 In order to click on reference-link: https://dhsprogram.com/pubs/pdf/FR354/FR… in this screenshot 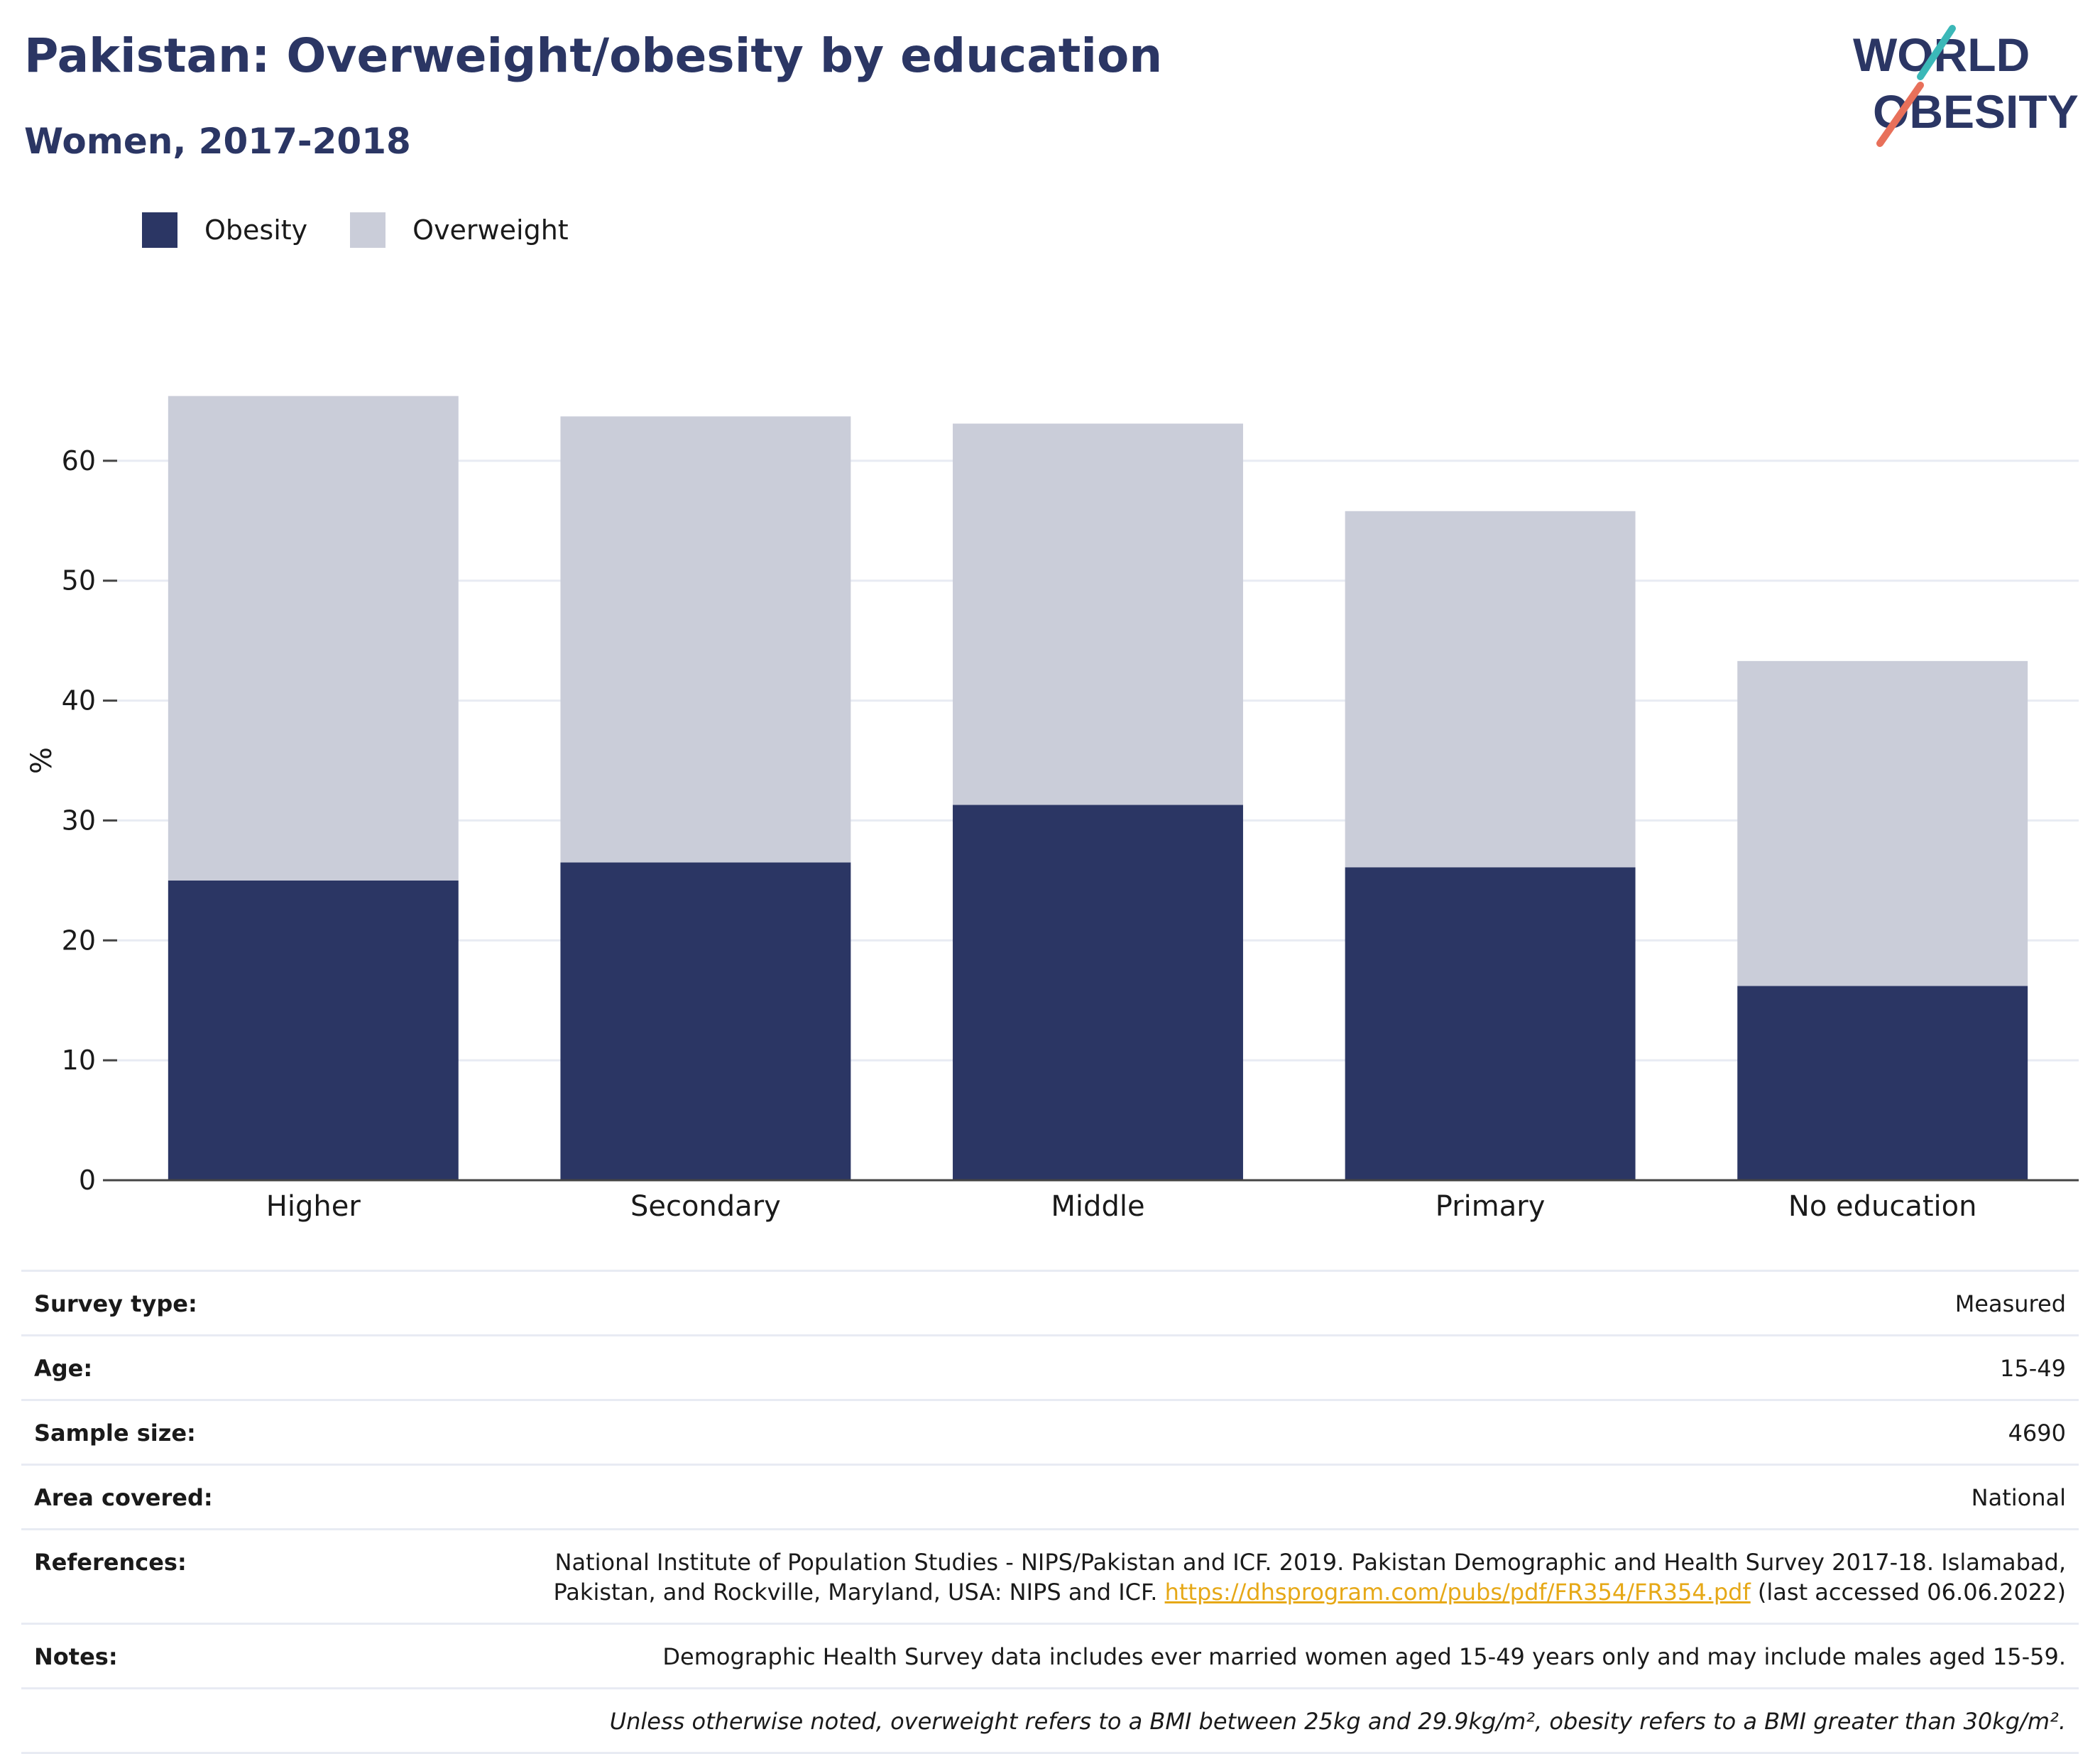, I will do `click(1457, 1592)`.